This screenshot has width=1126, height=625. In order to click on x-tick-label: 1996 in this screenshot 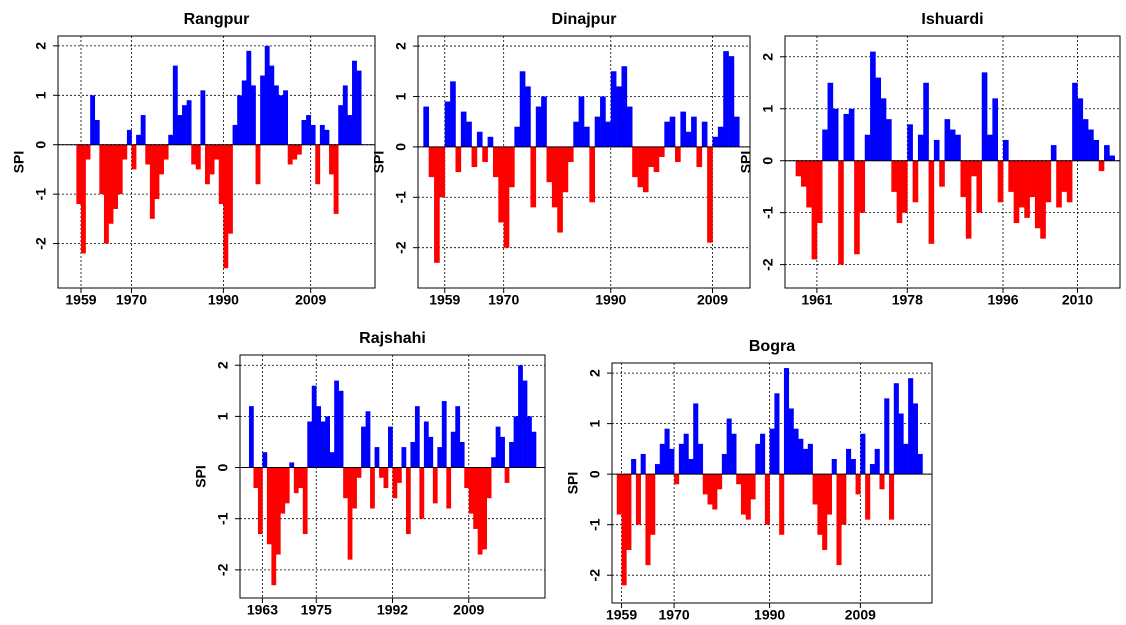, I will do `click(1002, 300)`.